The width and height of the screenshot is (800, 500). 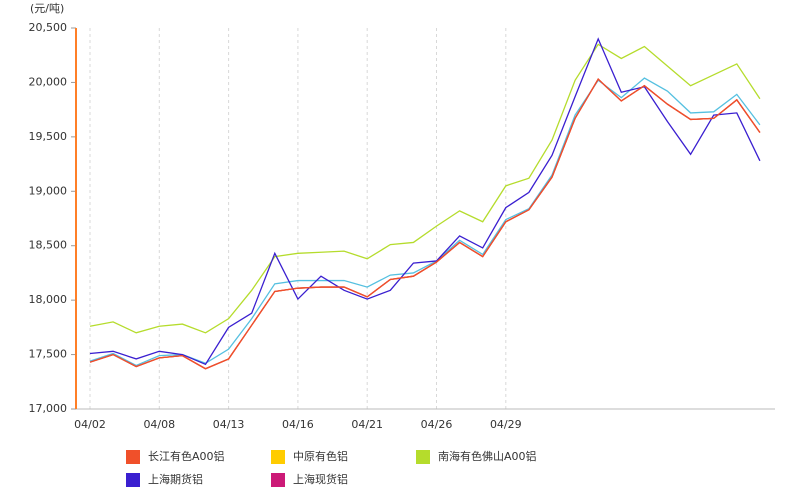 What do you see at coordinates (229, 424) in the screenshot?
I see `x-tick-label: 04/13` at bounding box center [229, 424].